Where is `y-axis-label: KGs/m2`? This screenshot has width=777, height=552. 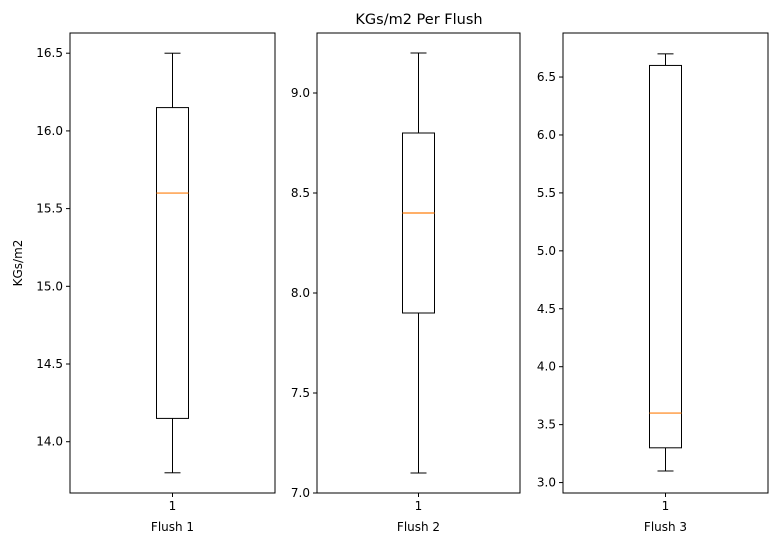 y-axis-label: KGs/m2 is located at coordinates (18, 263).